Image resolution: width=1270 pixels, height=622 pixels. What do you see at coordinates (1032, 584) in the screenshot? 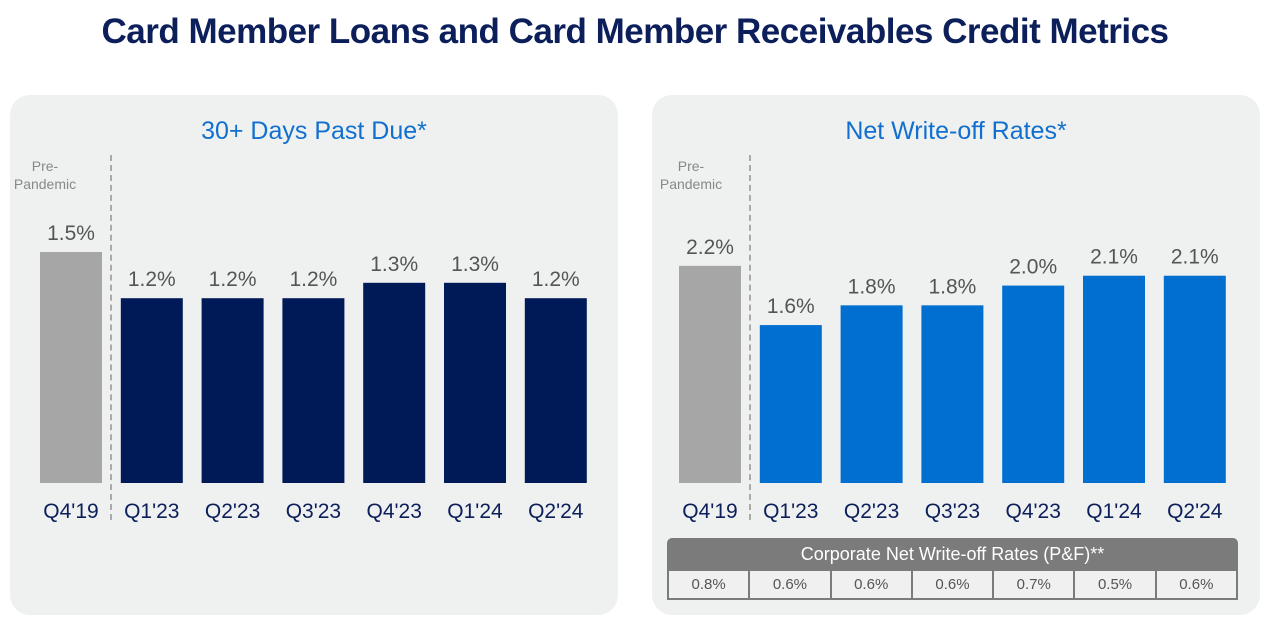
I see `table-cell: 0.7%` at bounding box center [1032, 584].